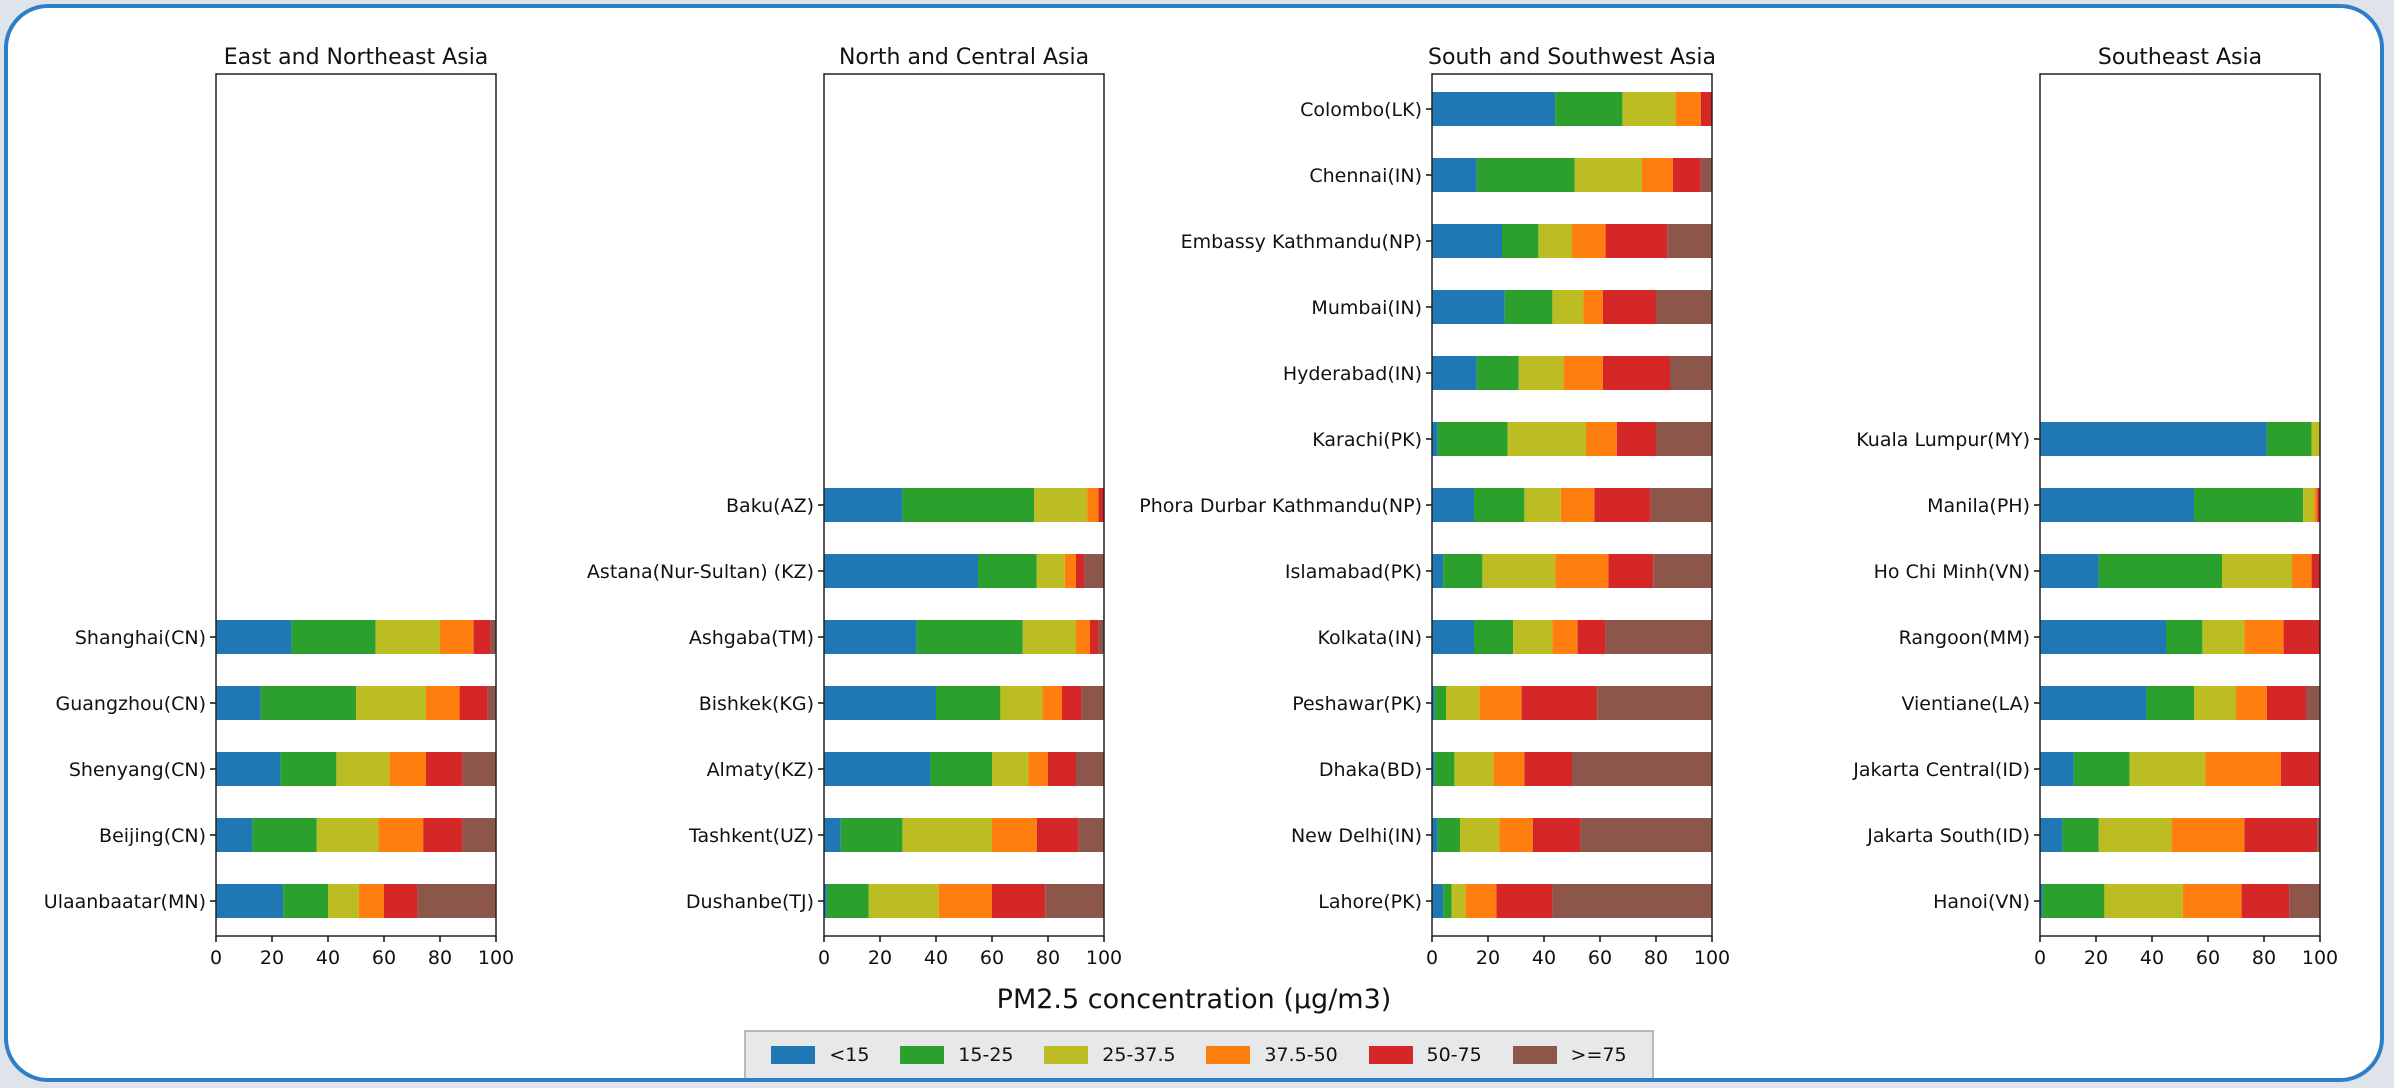 This screenshot has height=1088, width=2394. Describe the element at coordinates (1357, 704) in the screenshot. I see `category-label: Peshawar(PK)` at that location.